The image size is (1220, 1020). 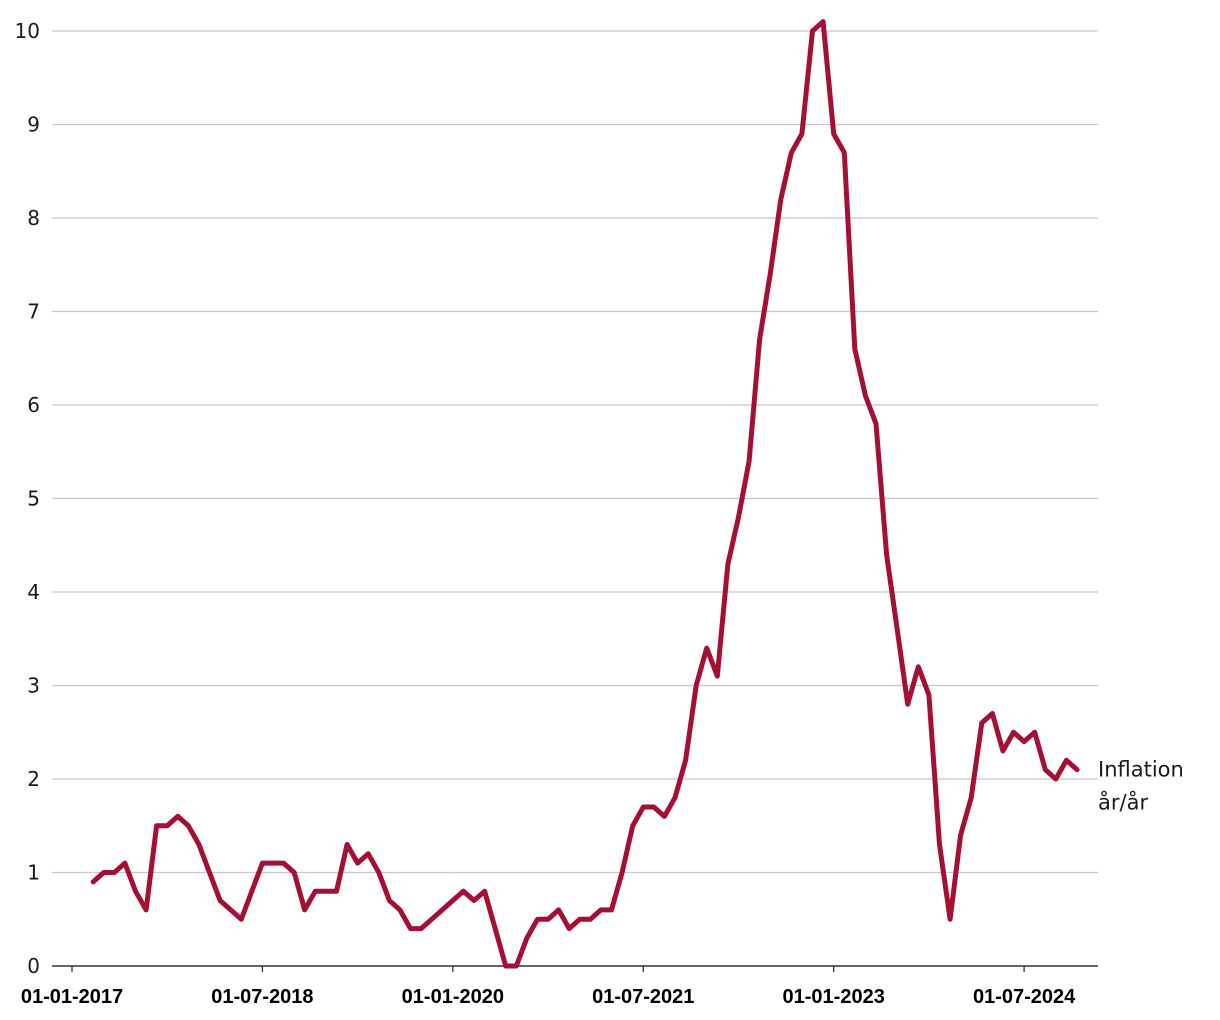 I want to click on y-tick-label: 6, so click(x=33, y=405).